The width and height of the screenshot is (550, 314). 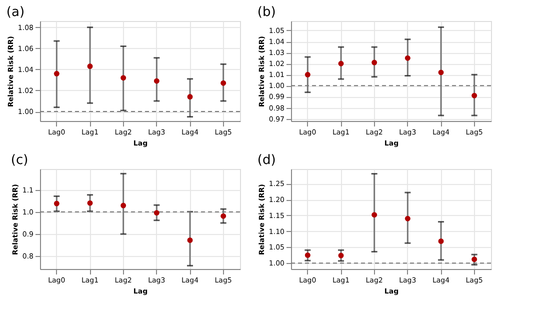 I want to click on chart-title: (c), so click(x=19, y=160).